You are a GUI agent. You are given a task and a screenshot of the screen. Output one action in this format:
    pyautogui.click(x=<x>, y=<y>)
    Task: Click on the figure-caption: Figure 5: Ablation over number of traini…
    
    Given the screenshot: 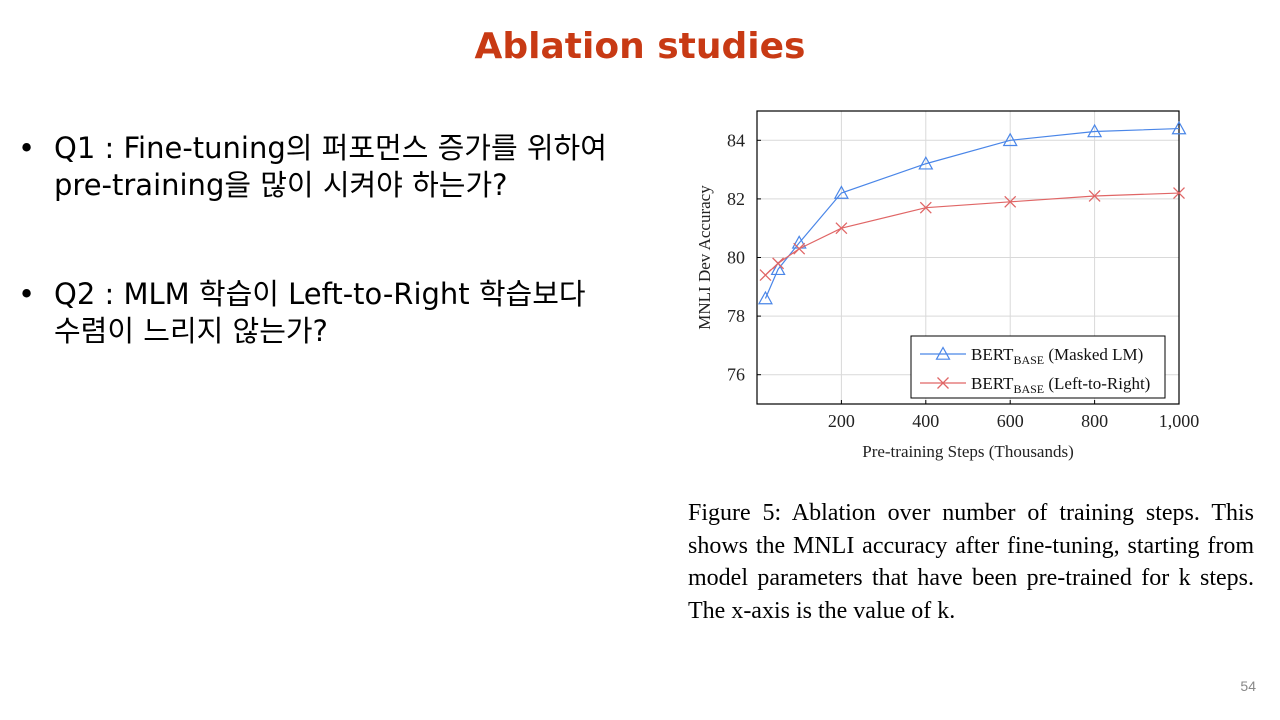 What is the action you would take?
    pyautogui.click(x=971, y=562)
    